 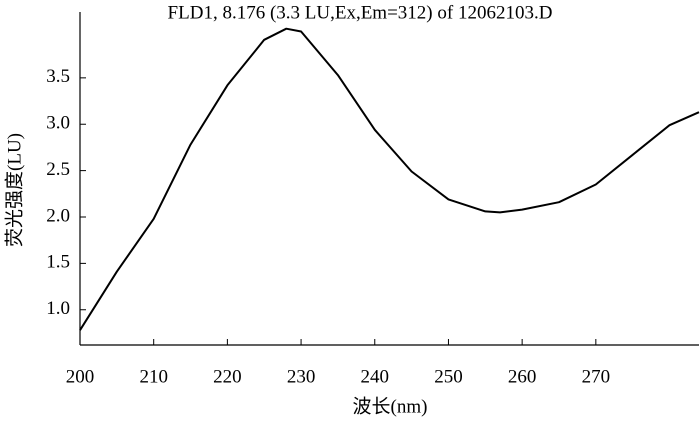 What do you see at coordinates (375, 376) in the screenshot?
I see `x-tick-label: 240` at bounding box center [375, 376].